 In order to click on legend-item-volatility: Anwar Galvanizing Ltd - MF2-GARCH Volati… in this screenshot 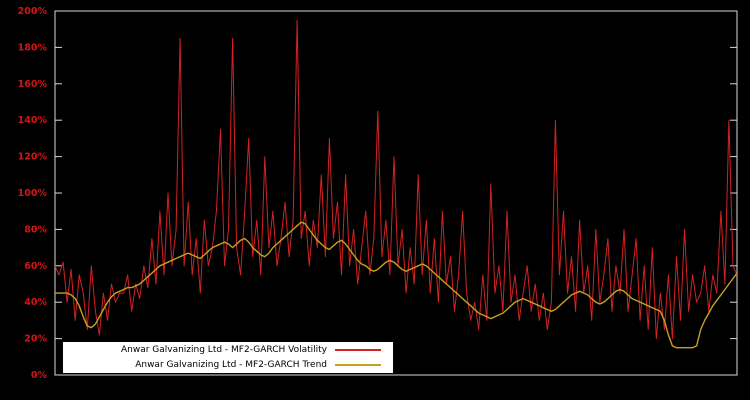, I will do `click(228, 350)`.